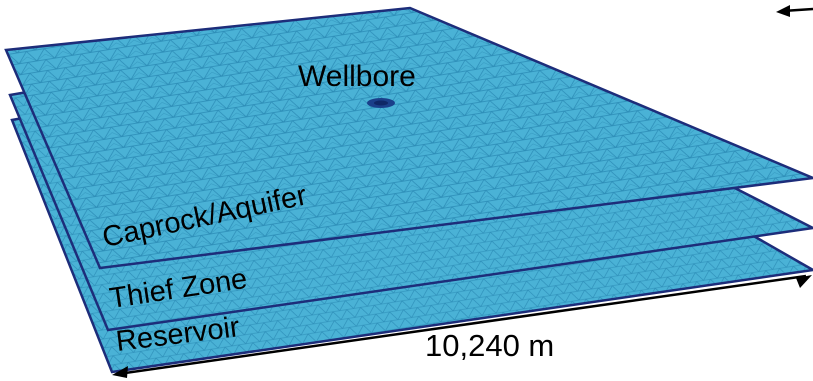 This screenshot has height=381, width=813. I want to click on wellbore-mesh-cluster, so click(381, 103).